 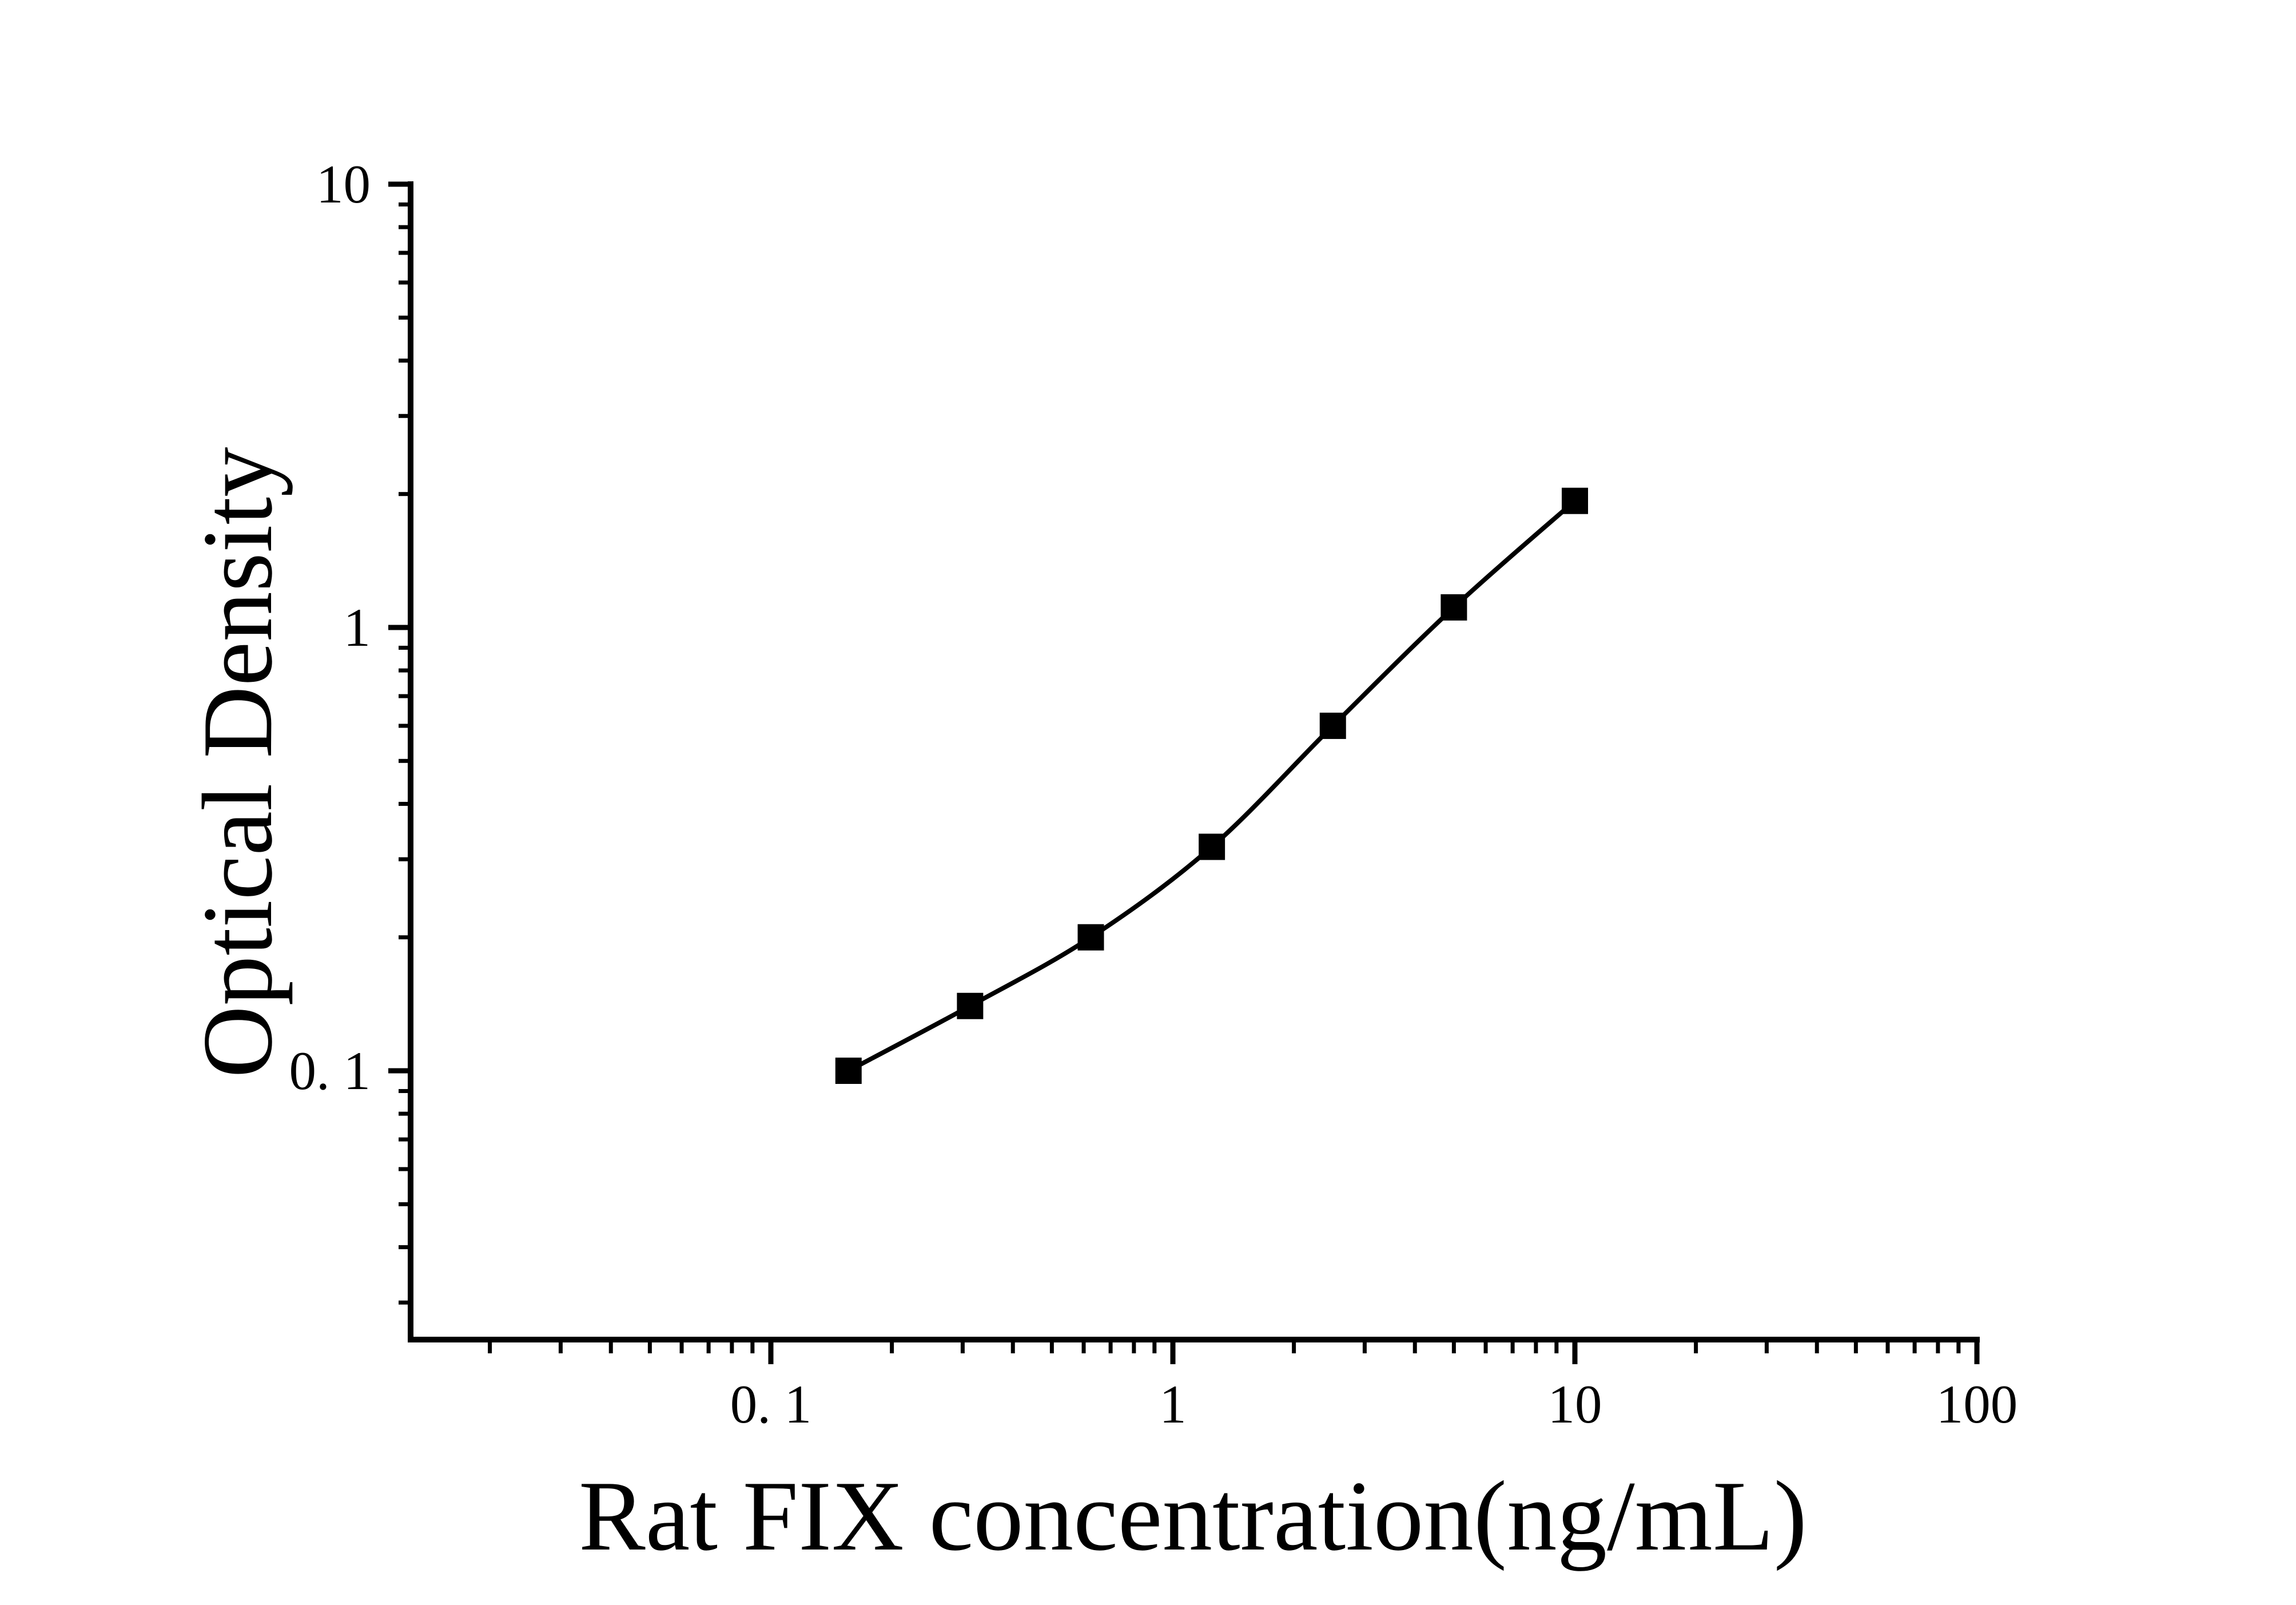 I want to click on y-axis-title: Optical Density, so click(x=238, y=762).